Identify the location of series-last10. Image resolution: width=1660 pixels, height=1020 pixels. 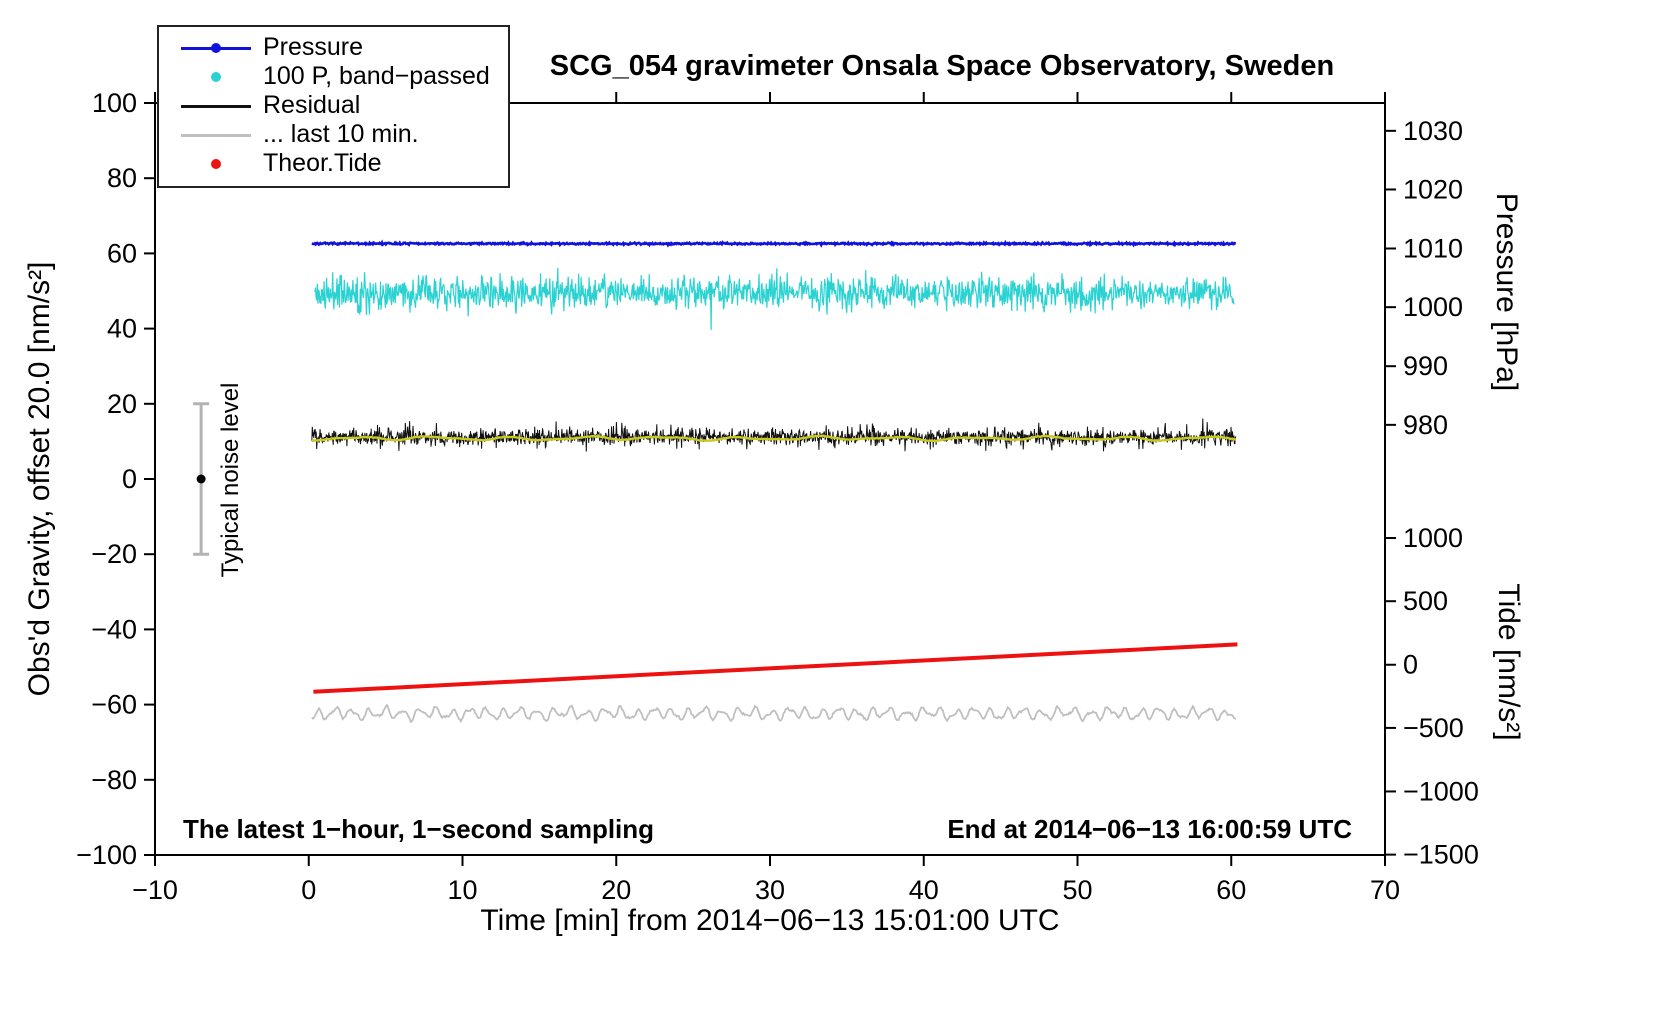
(774, 713).